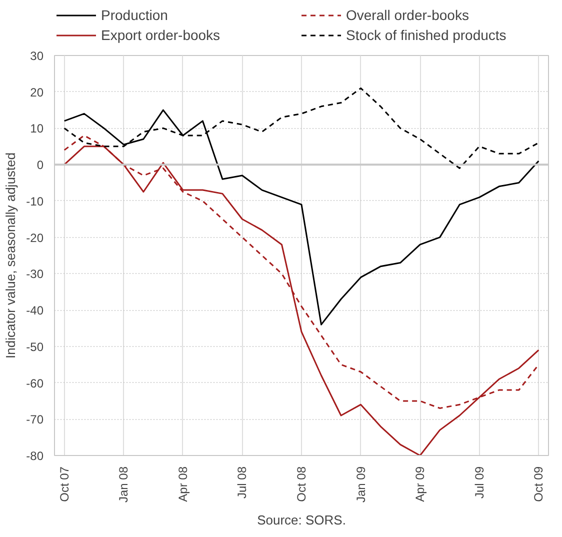  What do you see at coordinates (242, 482) in the screenshot?
I see `x-tick-label: Jul 08` at bounding box center [242, 482].